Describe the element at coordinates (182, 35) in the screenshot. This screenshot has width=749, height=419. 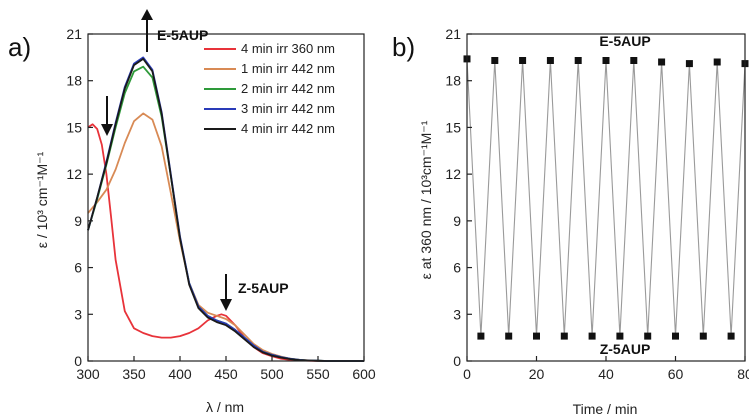
I see `e-5aup-annotation-a: E-5AUP` at that location.